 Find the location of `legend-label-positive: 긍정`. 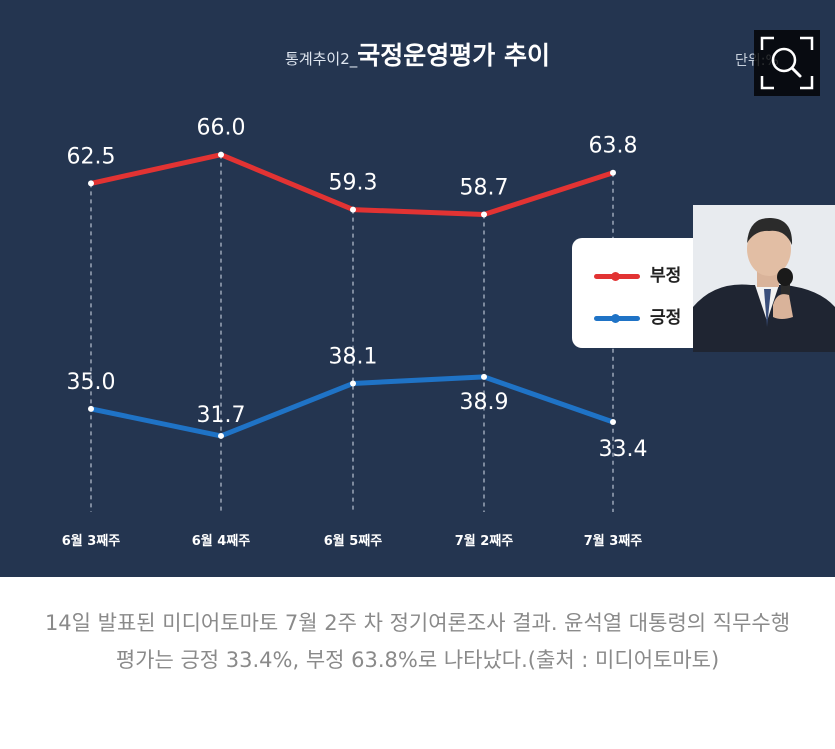

legend-label-positive: 긍정 is located at coordinates (666, 318).